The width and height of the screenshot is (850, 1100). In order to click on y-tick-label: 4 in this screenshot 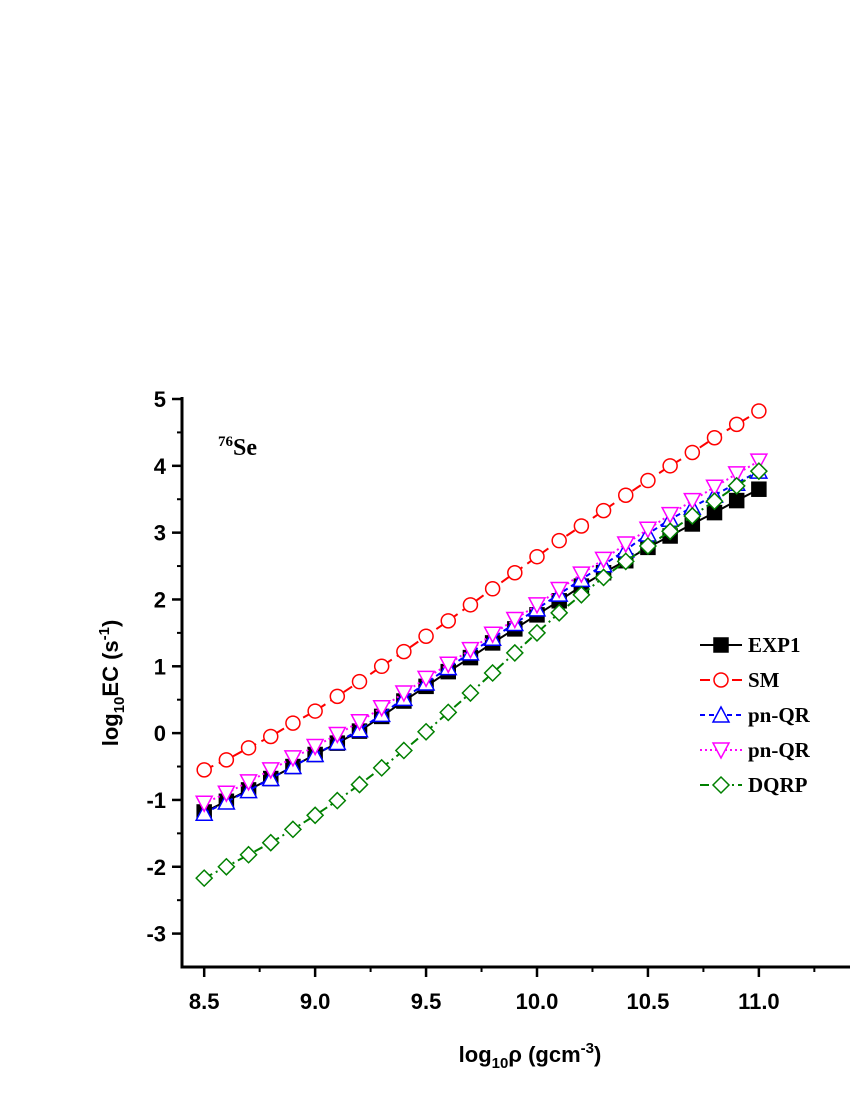, I will do `click(160, 466)`.